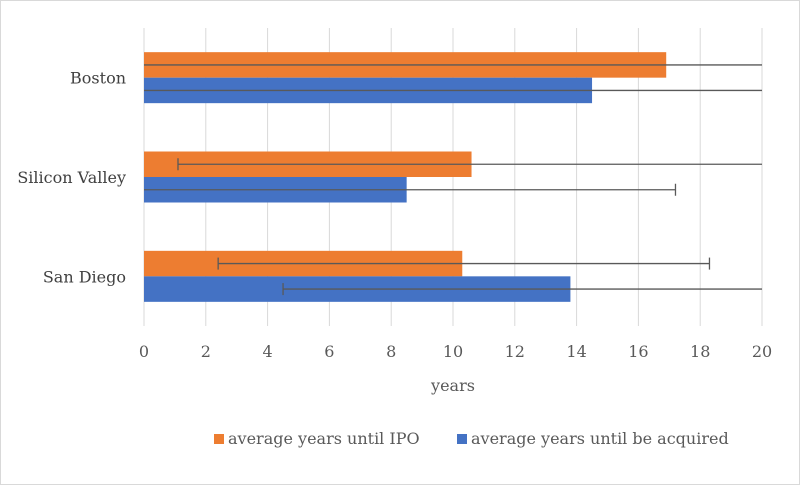 This screenshot has width=800, height=485. What do you see at coordinates (638, 351) in the screenshot?
I see `x-tick-label: 16` at bounding box center [638, 351].